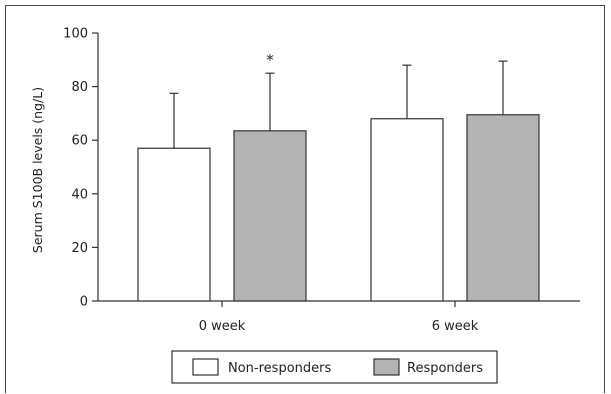 This screenshot has height=394, width=611. What do you see at coordinates (279, 368) in the screenshot?
I see `legend-label: Non-responders` at bounding box center [279, 368].